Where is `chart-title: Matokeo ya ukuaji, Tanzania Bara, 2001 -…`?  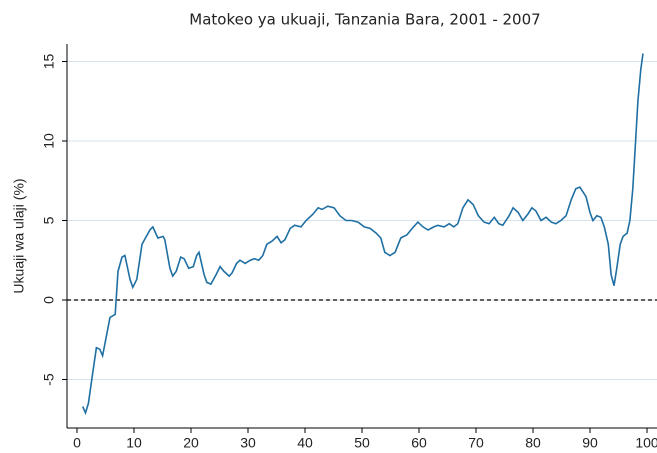 chart-title: Matokeo ya ukuaji, Tanzania Bara, 2001 -… is located at coordinates (364, 20).